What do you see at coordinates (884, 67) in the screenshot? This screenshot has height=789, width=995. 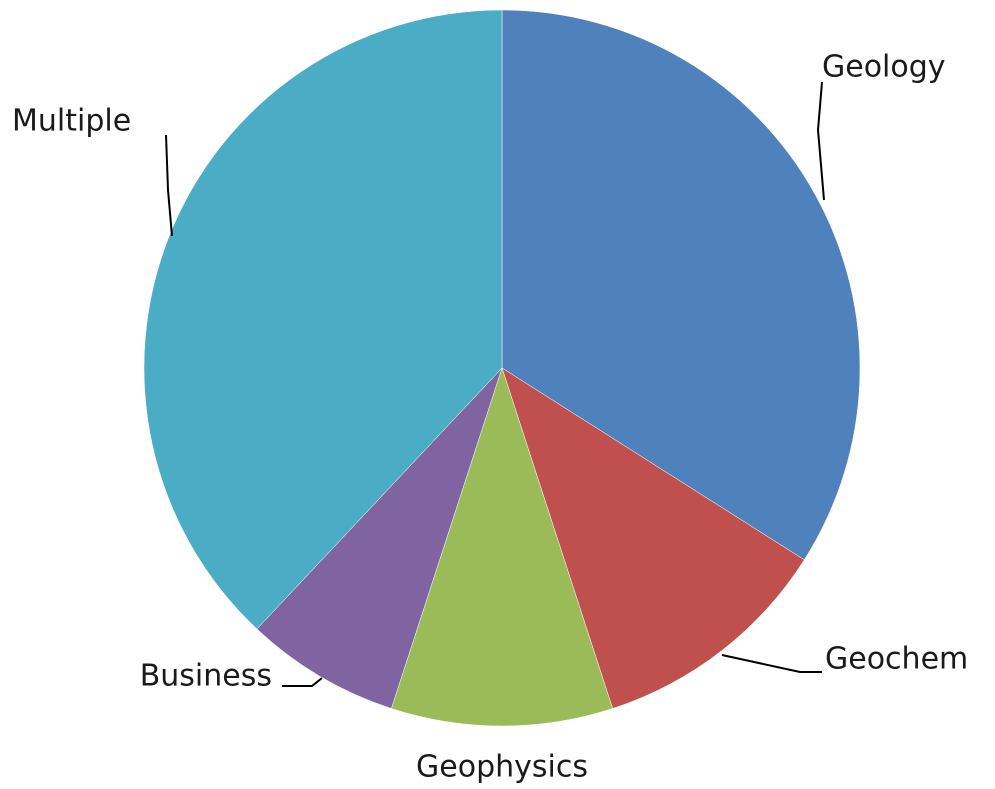 I see `slice-label: Geology` at bounding box center [884, 67].